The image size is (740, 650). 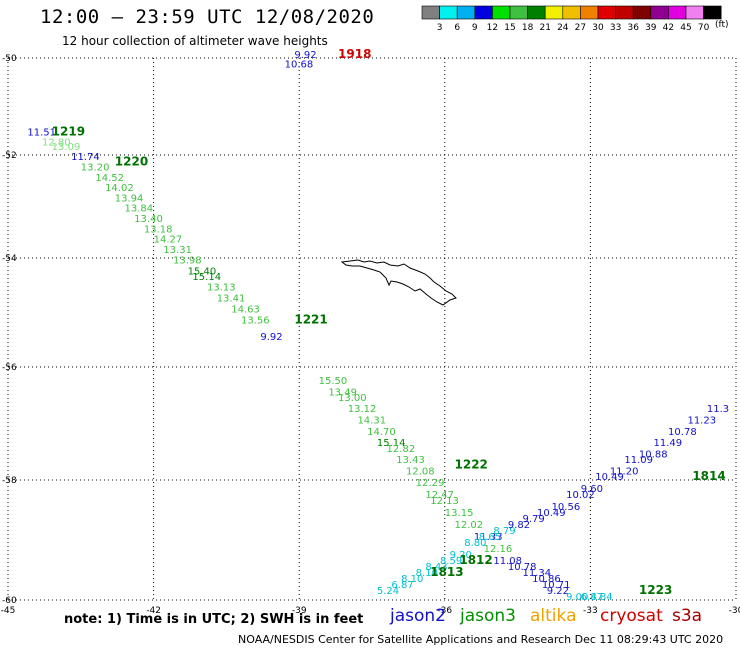 What do you see at coordinates (420, 471) in the screenshot?
I see `swh-value-label: 12.08` at bounding box center [420, 471].